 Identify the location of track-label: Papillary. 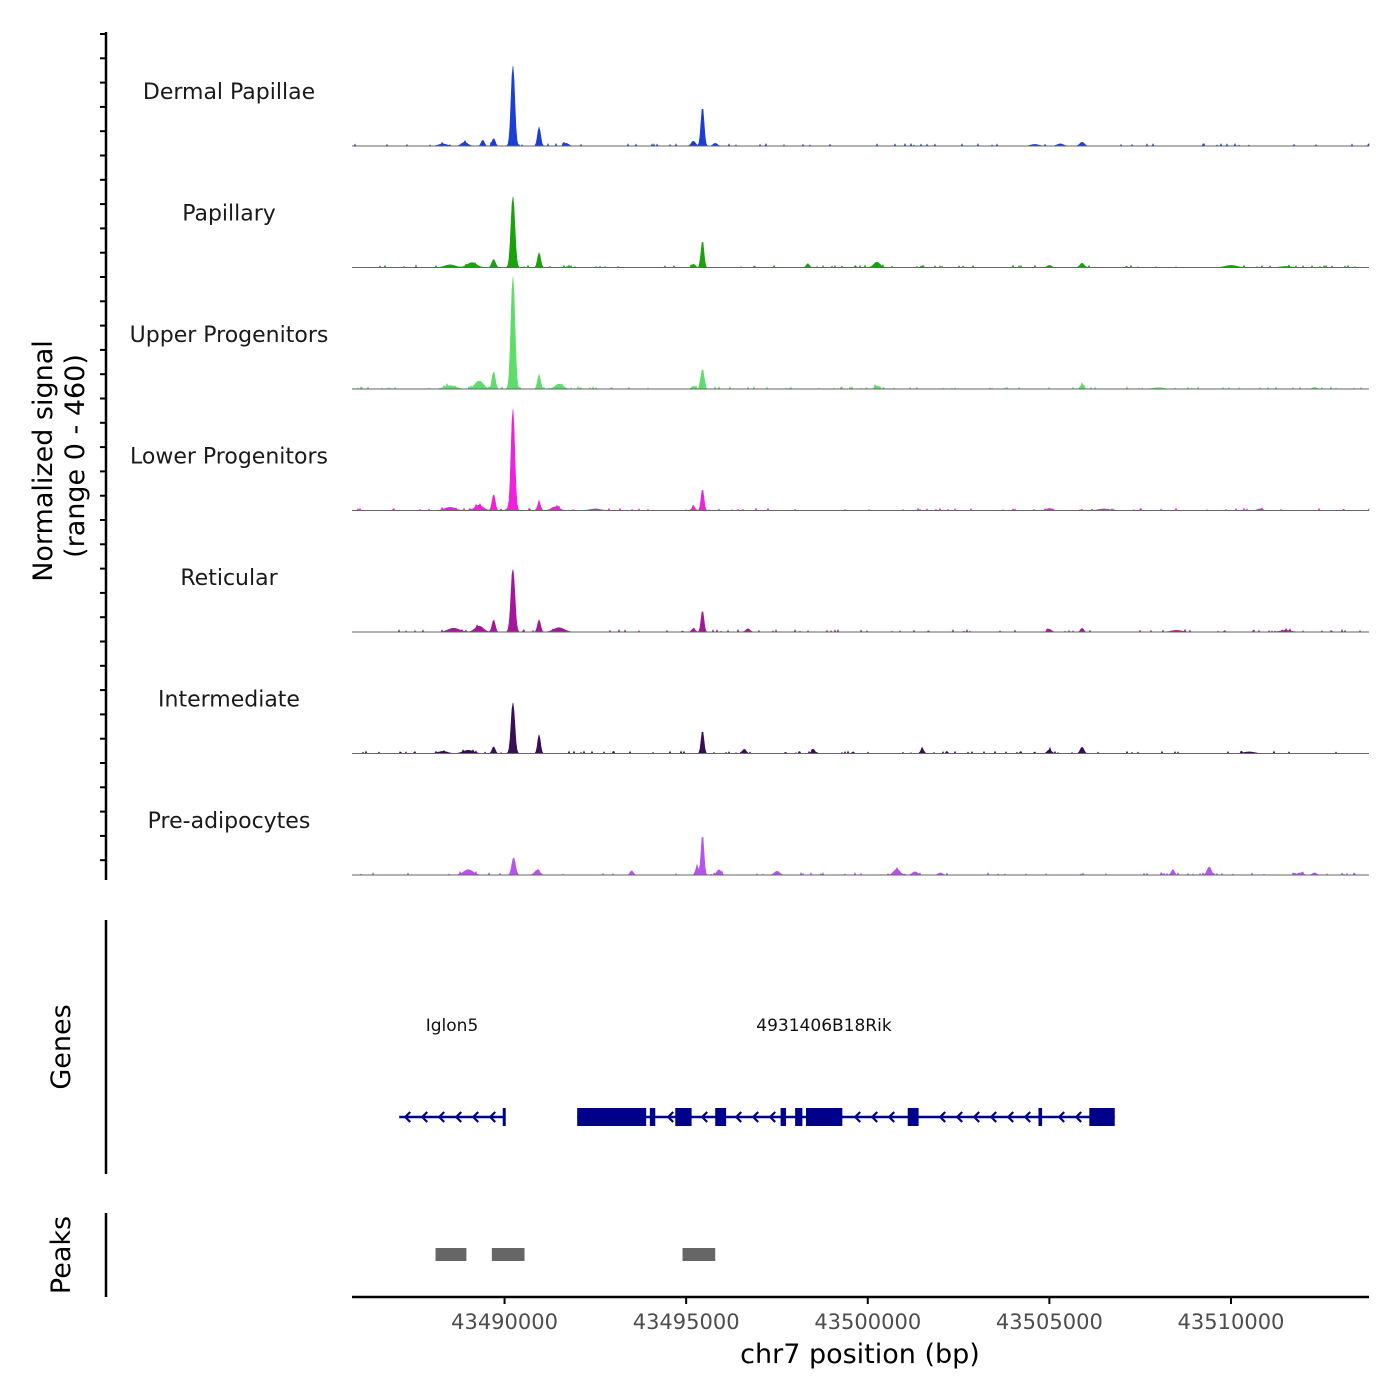
(229, 214).